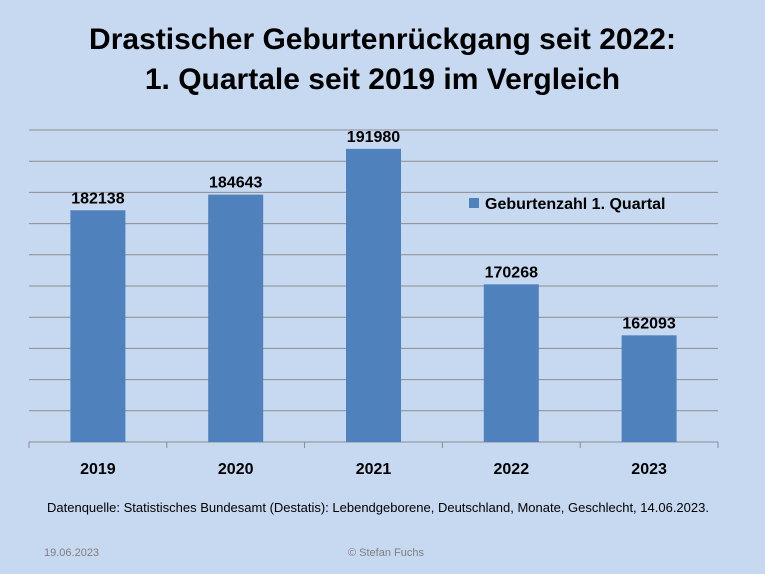 This screenshot has width=765, height=574. What do you see at coordinates (649, 388) in the screenshot?
I see `bar-2023` at bounding box center [649, 388].